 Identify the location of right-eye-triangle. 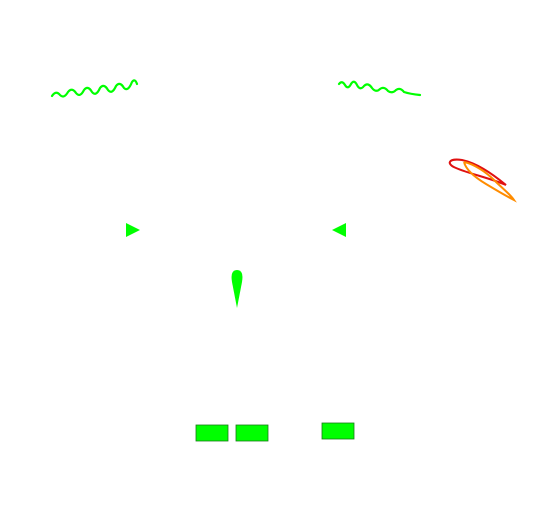
(339, 230).